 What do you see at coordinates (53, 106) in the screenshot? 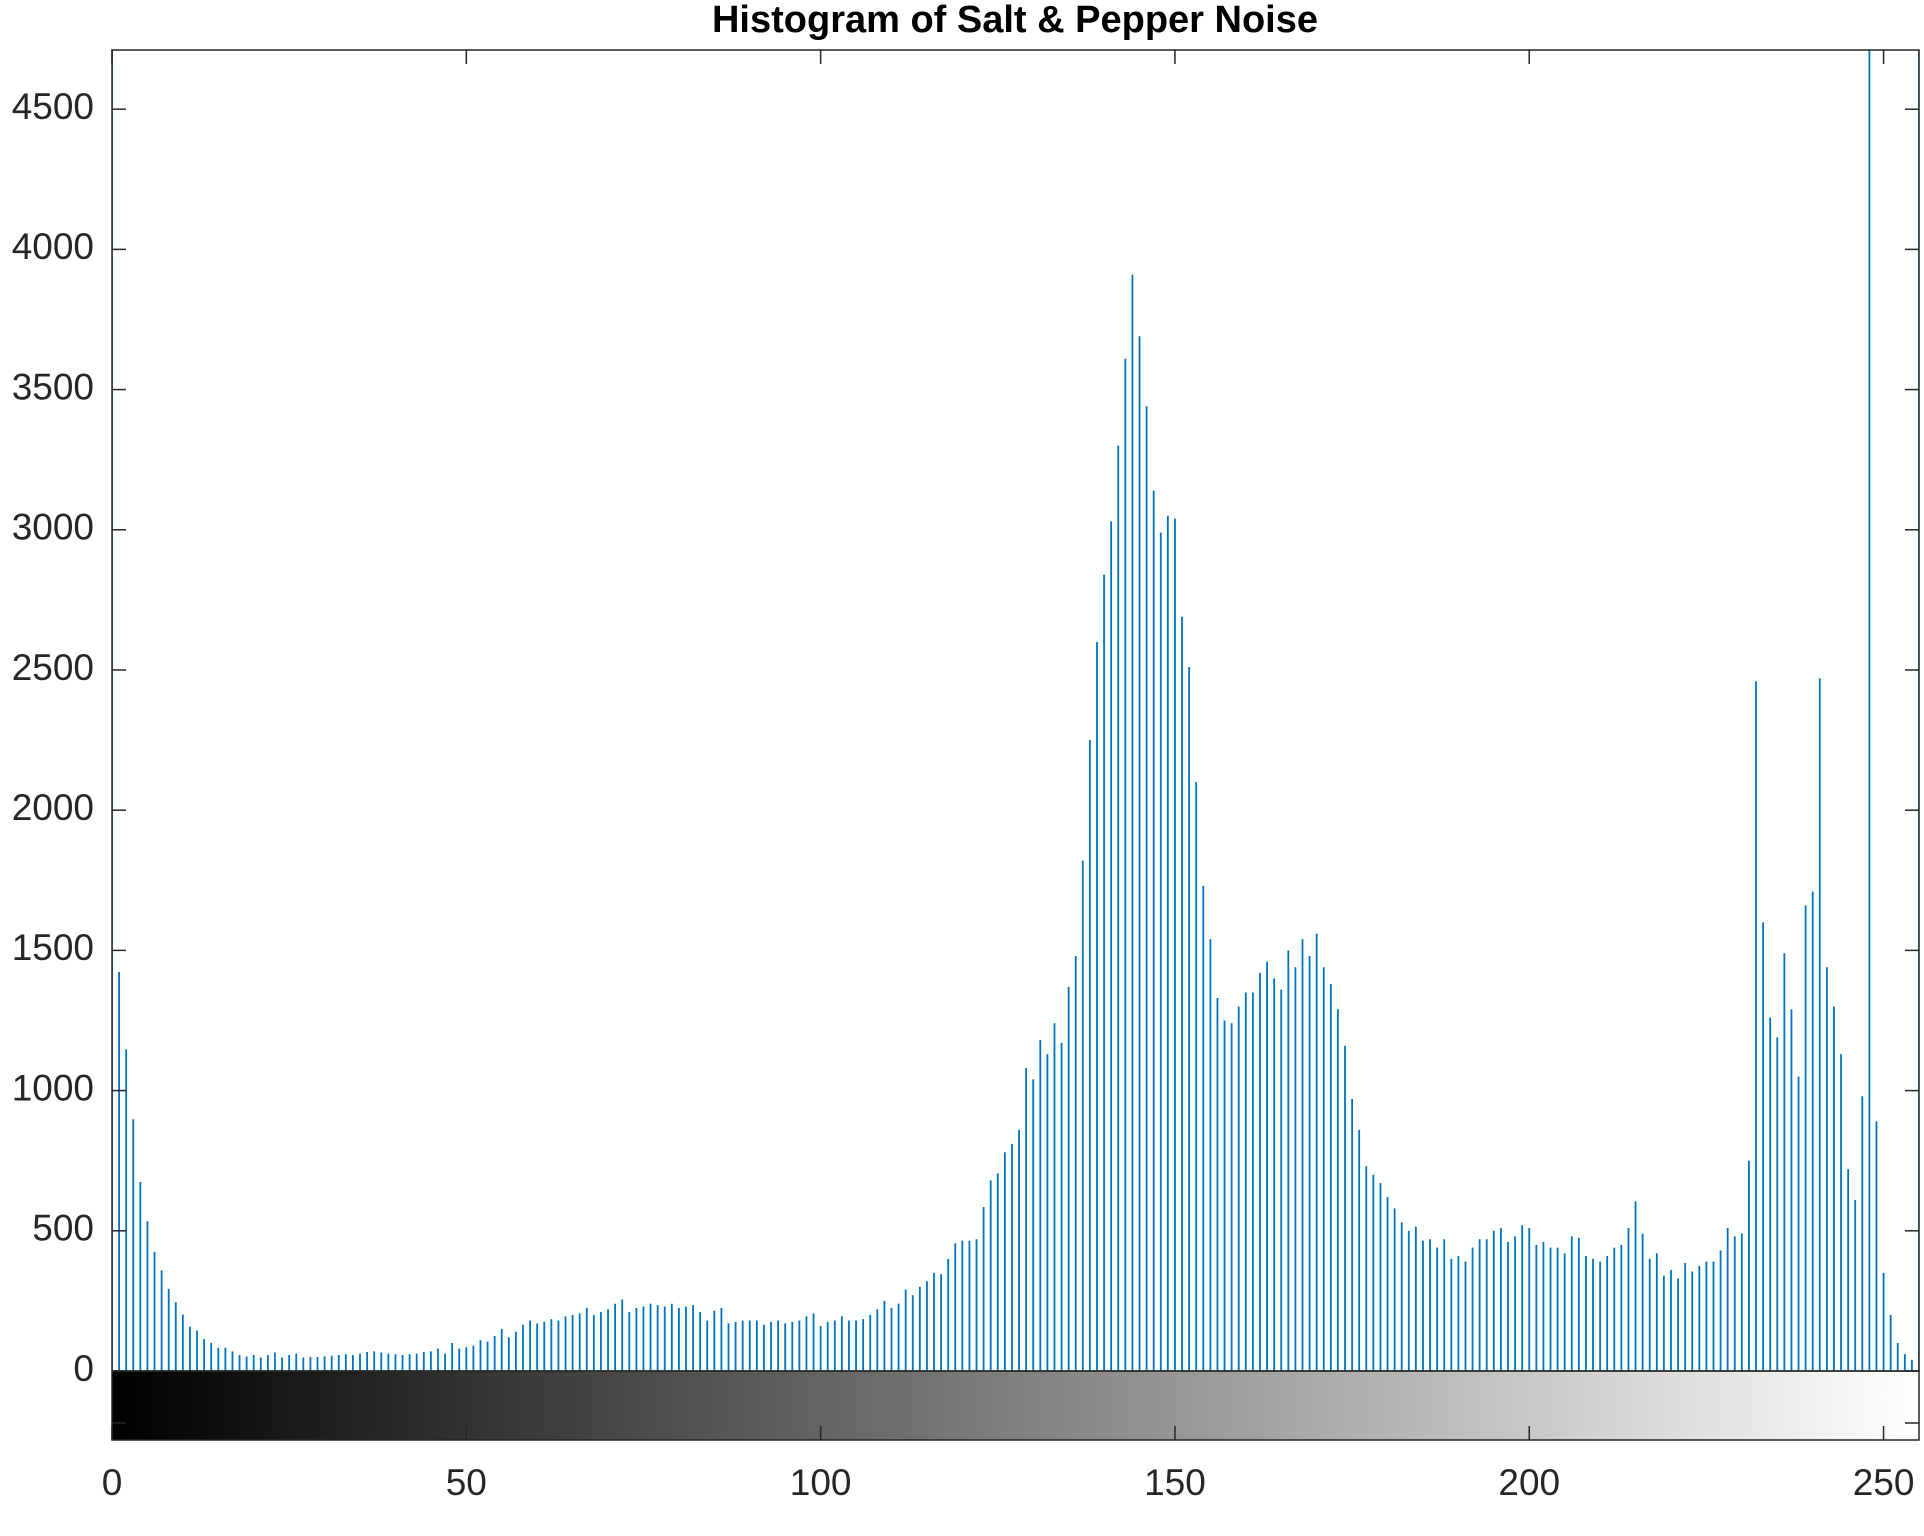
I see `y-tick-label: 4500` at bounding box center [53, 106].